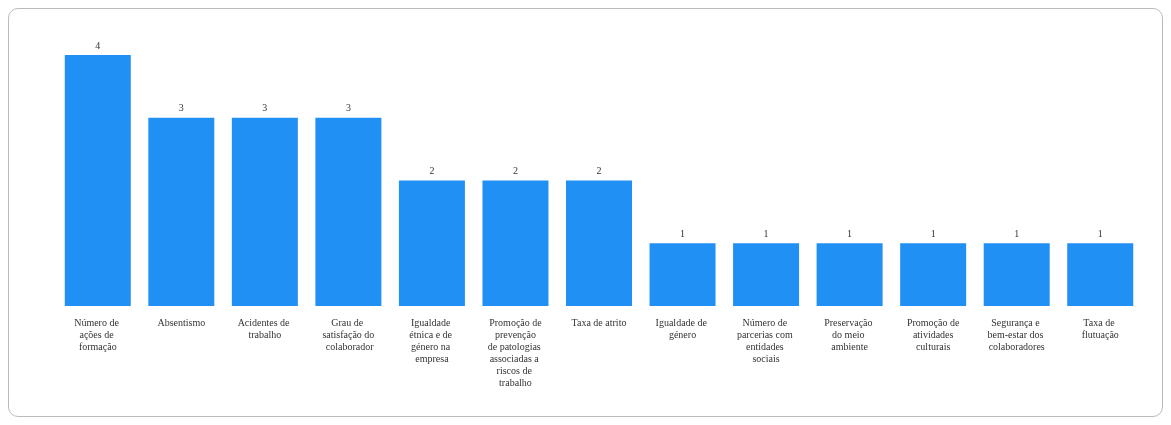 The width and height of the screenshot is (1171, 425). What do you see at coordinates (933, 334) in the screenshot?
I see `x-tick-label: Promoção de atividades culturais` at bounding box center [933, 334].